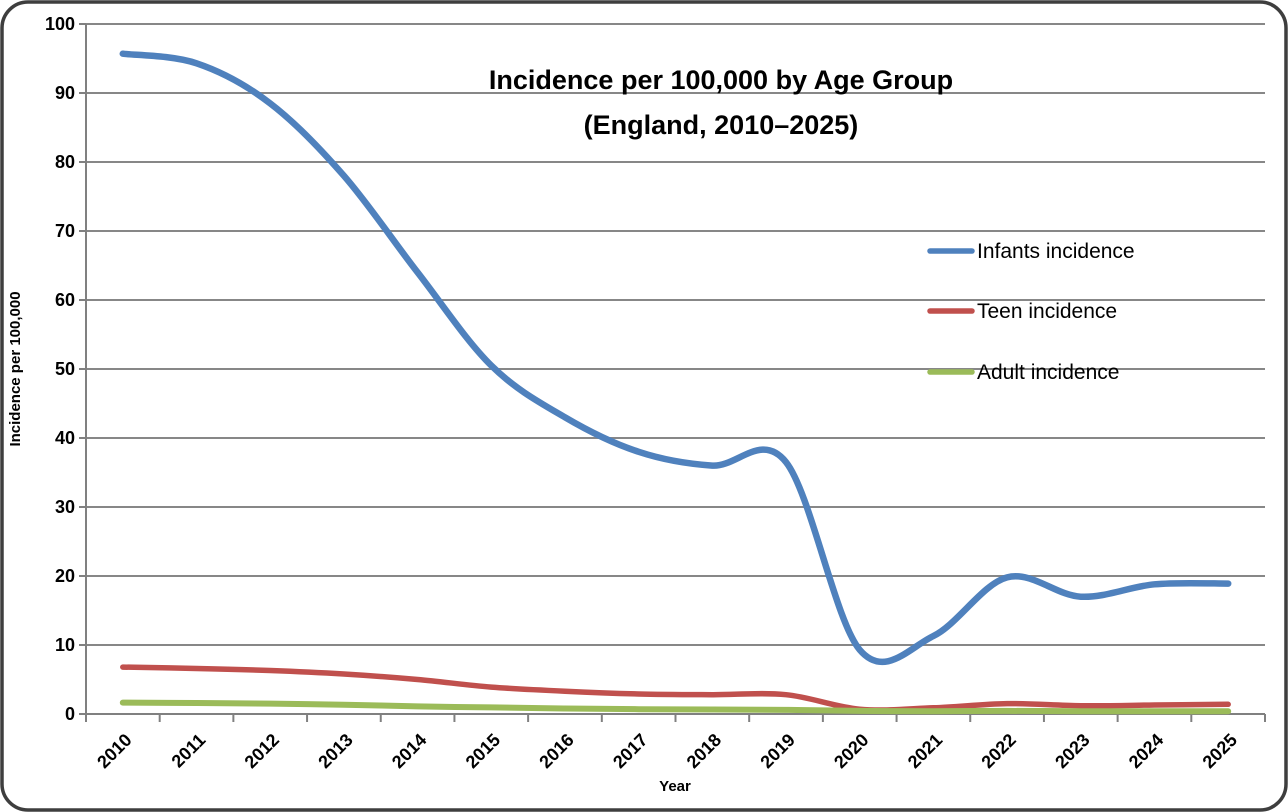  What do you see at coordinates (70, 714) in the screenshot?
I see `y-tick-label: 0` at bounding box center [70, 714].